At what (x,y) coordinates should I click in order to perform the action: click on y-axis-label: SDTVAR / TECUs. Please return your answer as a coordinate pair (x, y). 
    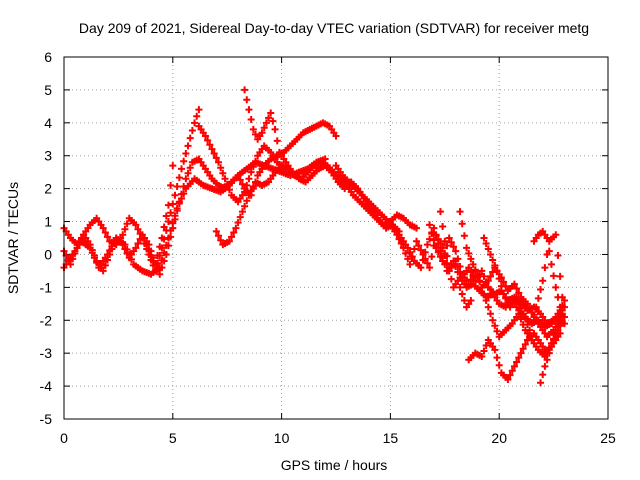
    Looking at the image, I should click on (13, 238).